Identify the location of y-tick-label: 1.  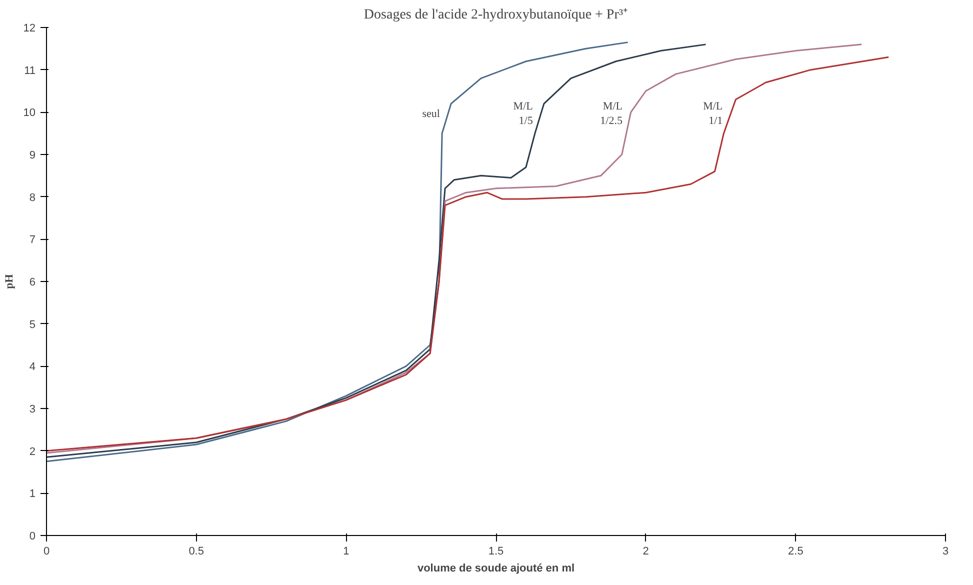
(32, 494).